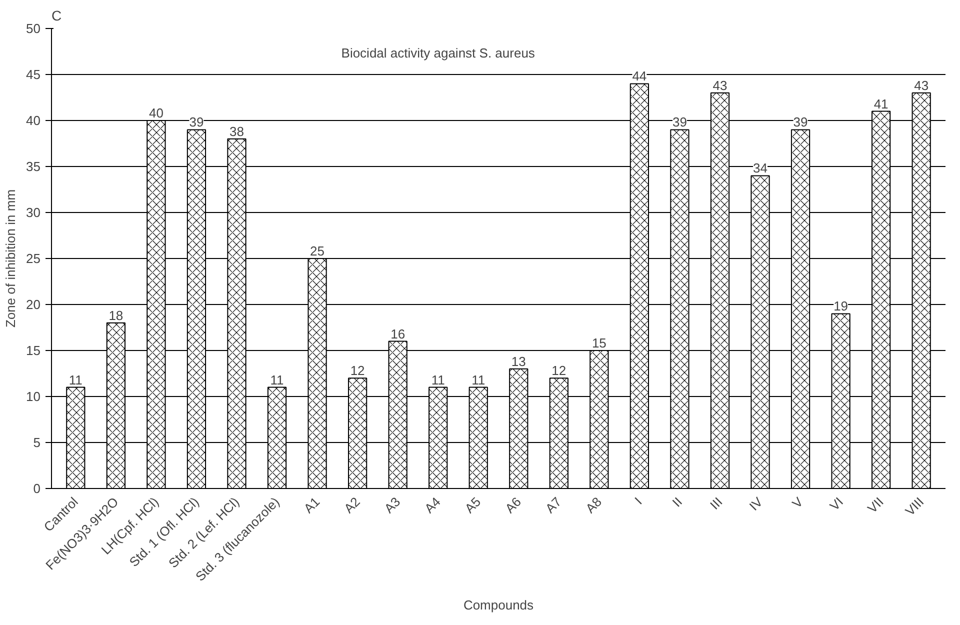 This screenshot has width=960, height=625. I want to click on x-tick-label: A6, so click(513, 505).